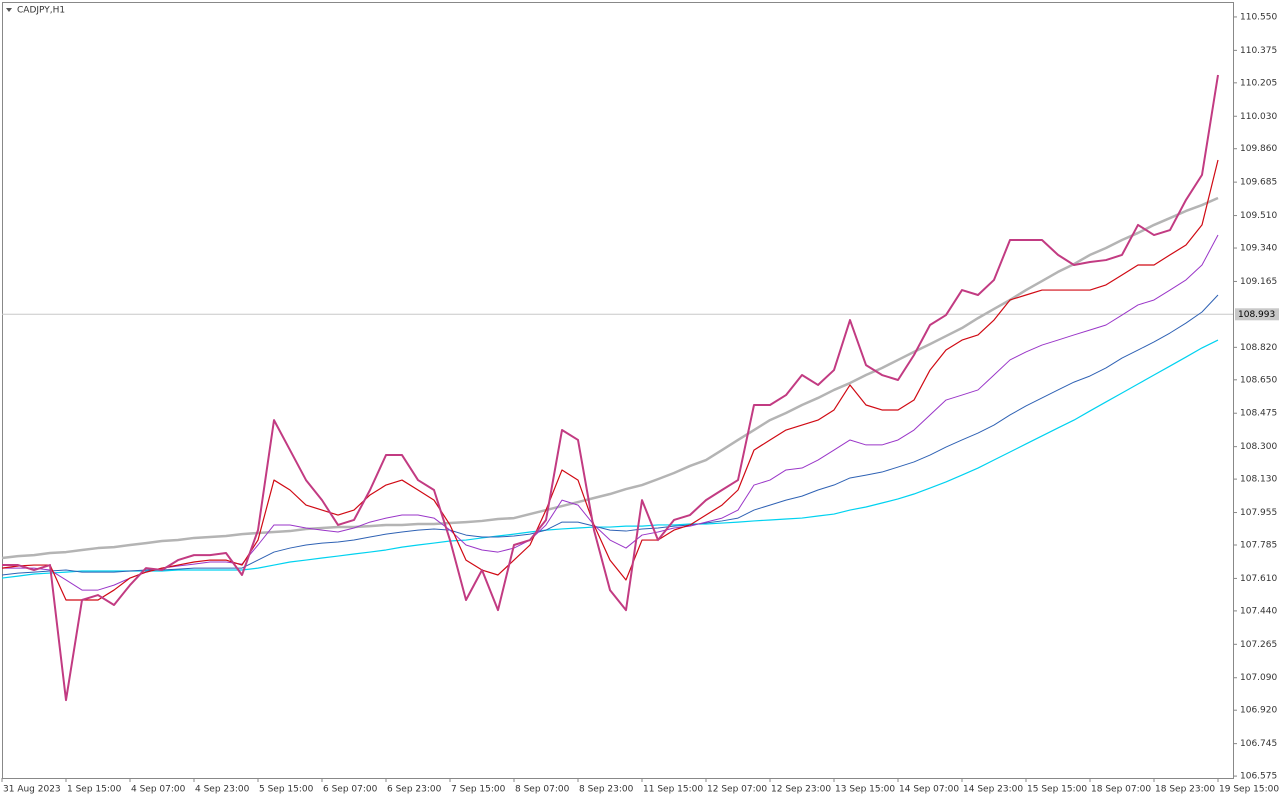  I want to click on y-tick-label: 109.860, so click(1258, 149).